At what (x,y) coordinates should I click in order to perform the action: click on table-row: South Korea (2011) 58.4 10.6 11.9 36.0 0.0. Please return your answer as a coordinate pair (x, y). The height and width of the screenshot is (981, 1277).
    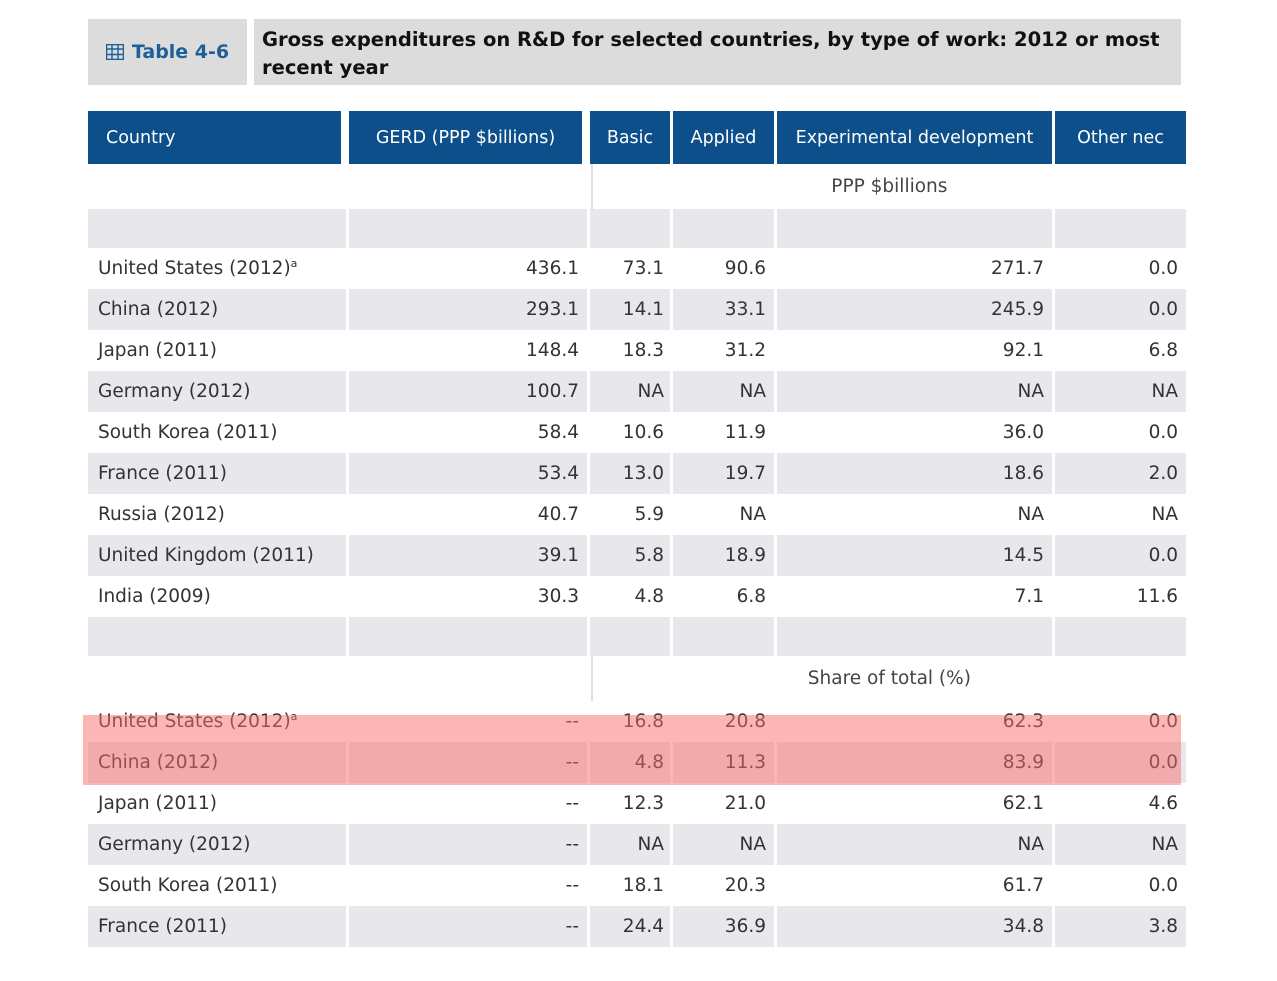
    Looking at the image, I should click on (637, 432).